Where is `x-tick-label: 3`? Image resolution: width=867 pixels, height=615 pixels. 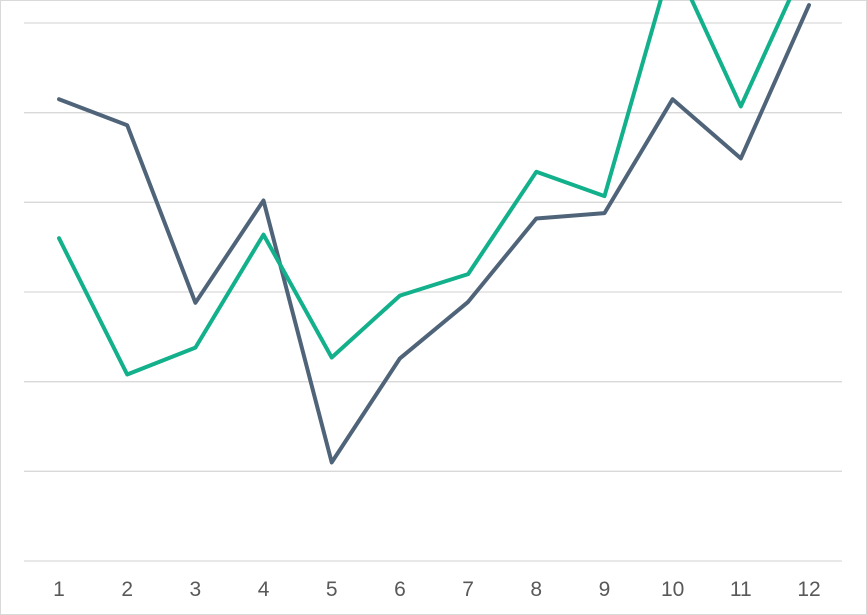
x-tick-label: 3 is located at coordinates (196, 589).